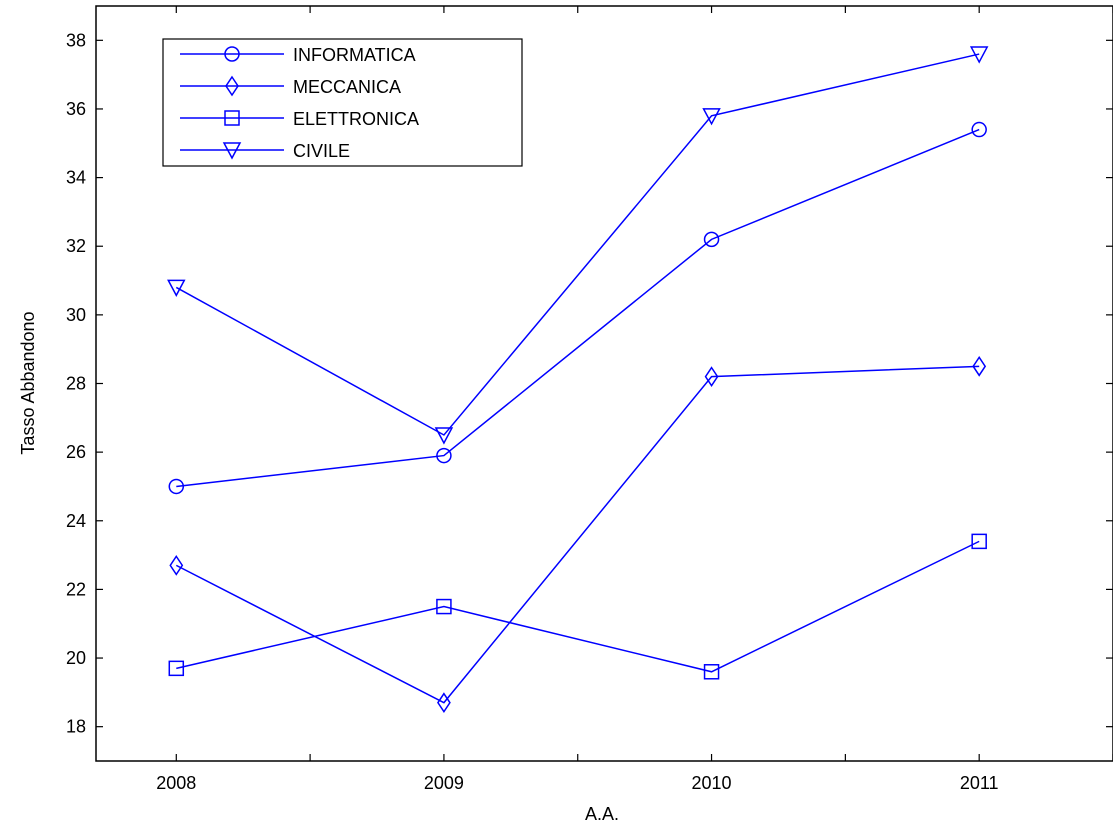 This screenshot has width=1113, height=829. What do you see at coordinates (321, 151) in the screenshot?
I see `legend-label: CIVILE` at bounding box center [321, 151].